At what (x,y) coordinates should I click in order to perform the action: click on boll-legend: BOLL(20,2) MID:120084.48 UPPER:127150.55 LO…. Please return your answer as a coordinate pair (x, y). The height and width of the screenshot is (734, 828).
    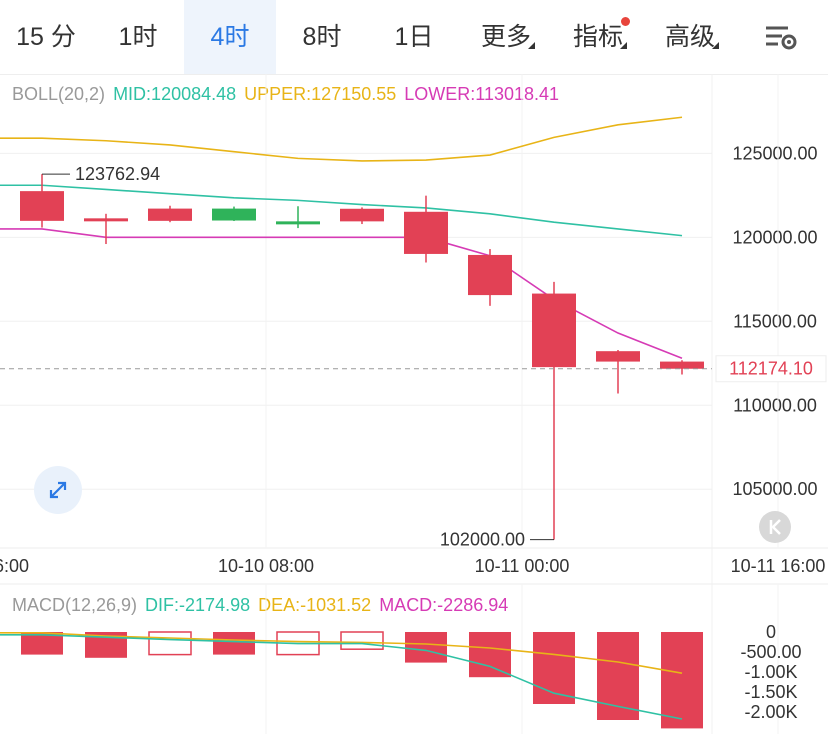
    Looking at the image, I should click on (289, 94).